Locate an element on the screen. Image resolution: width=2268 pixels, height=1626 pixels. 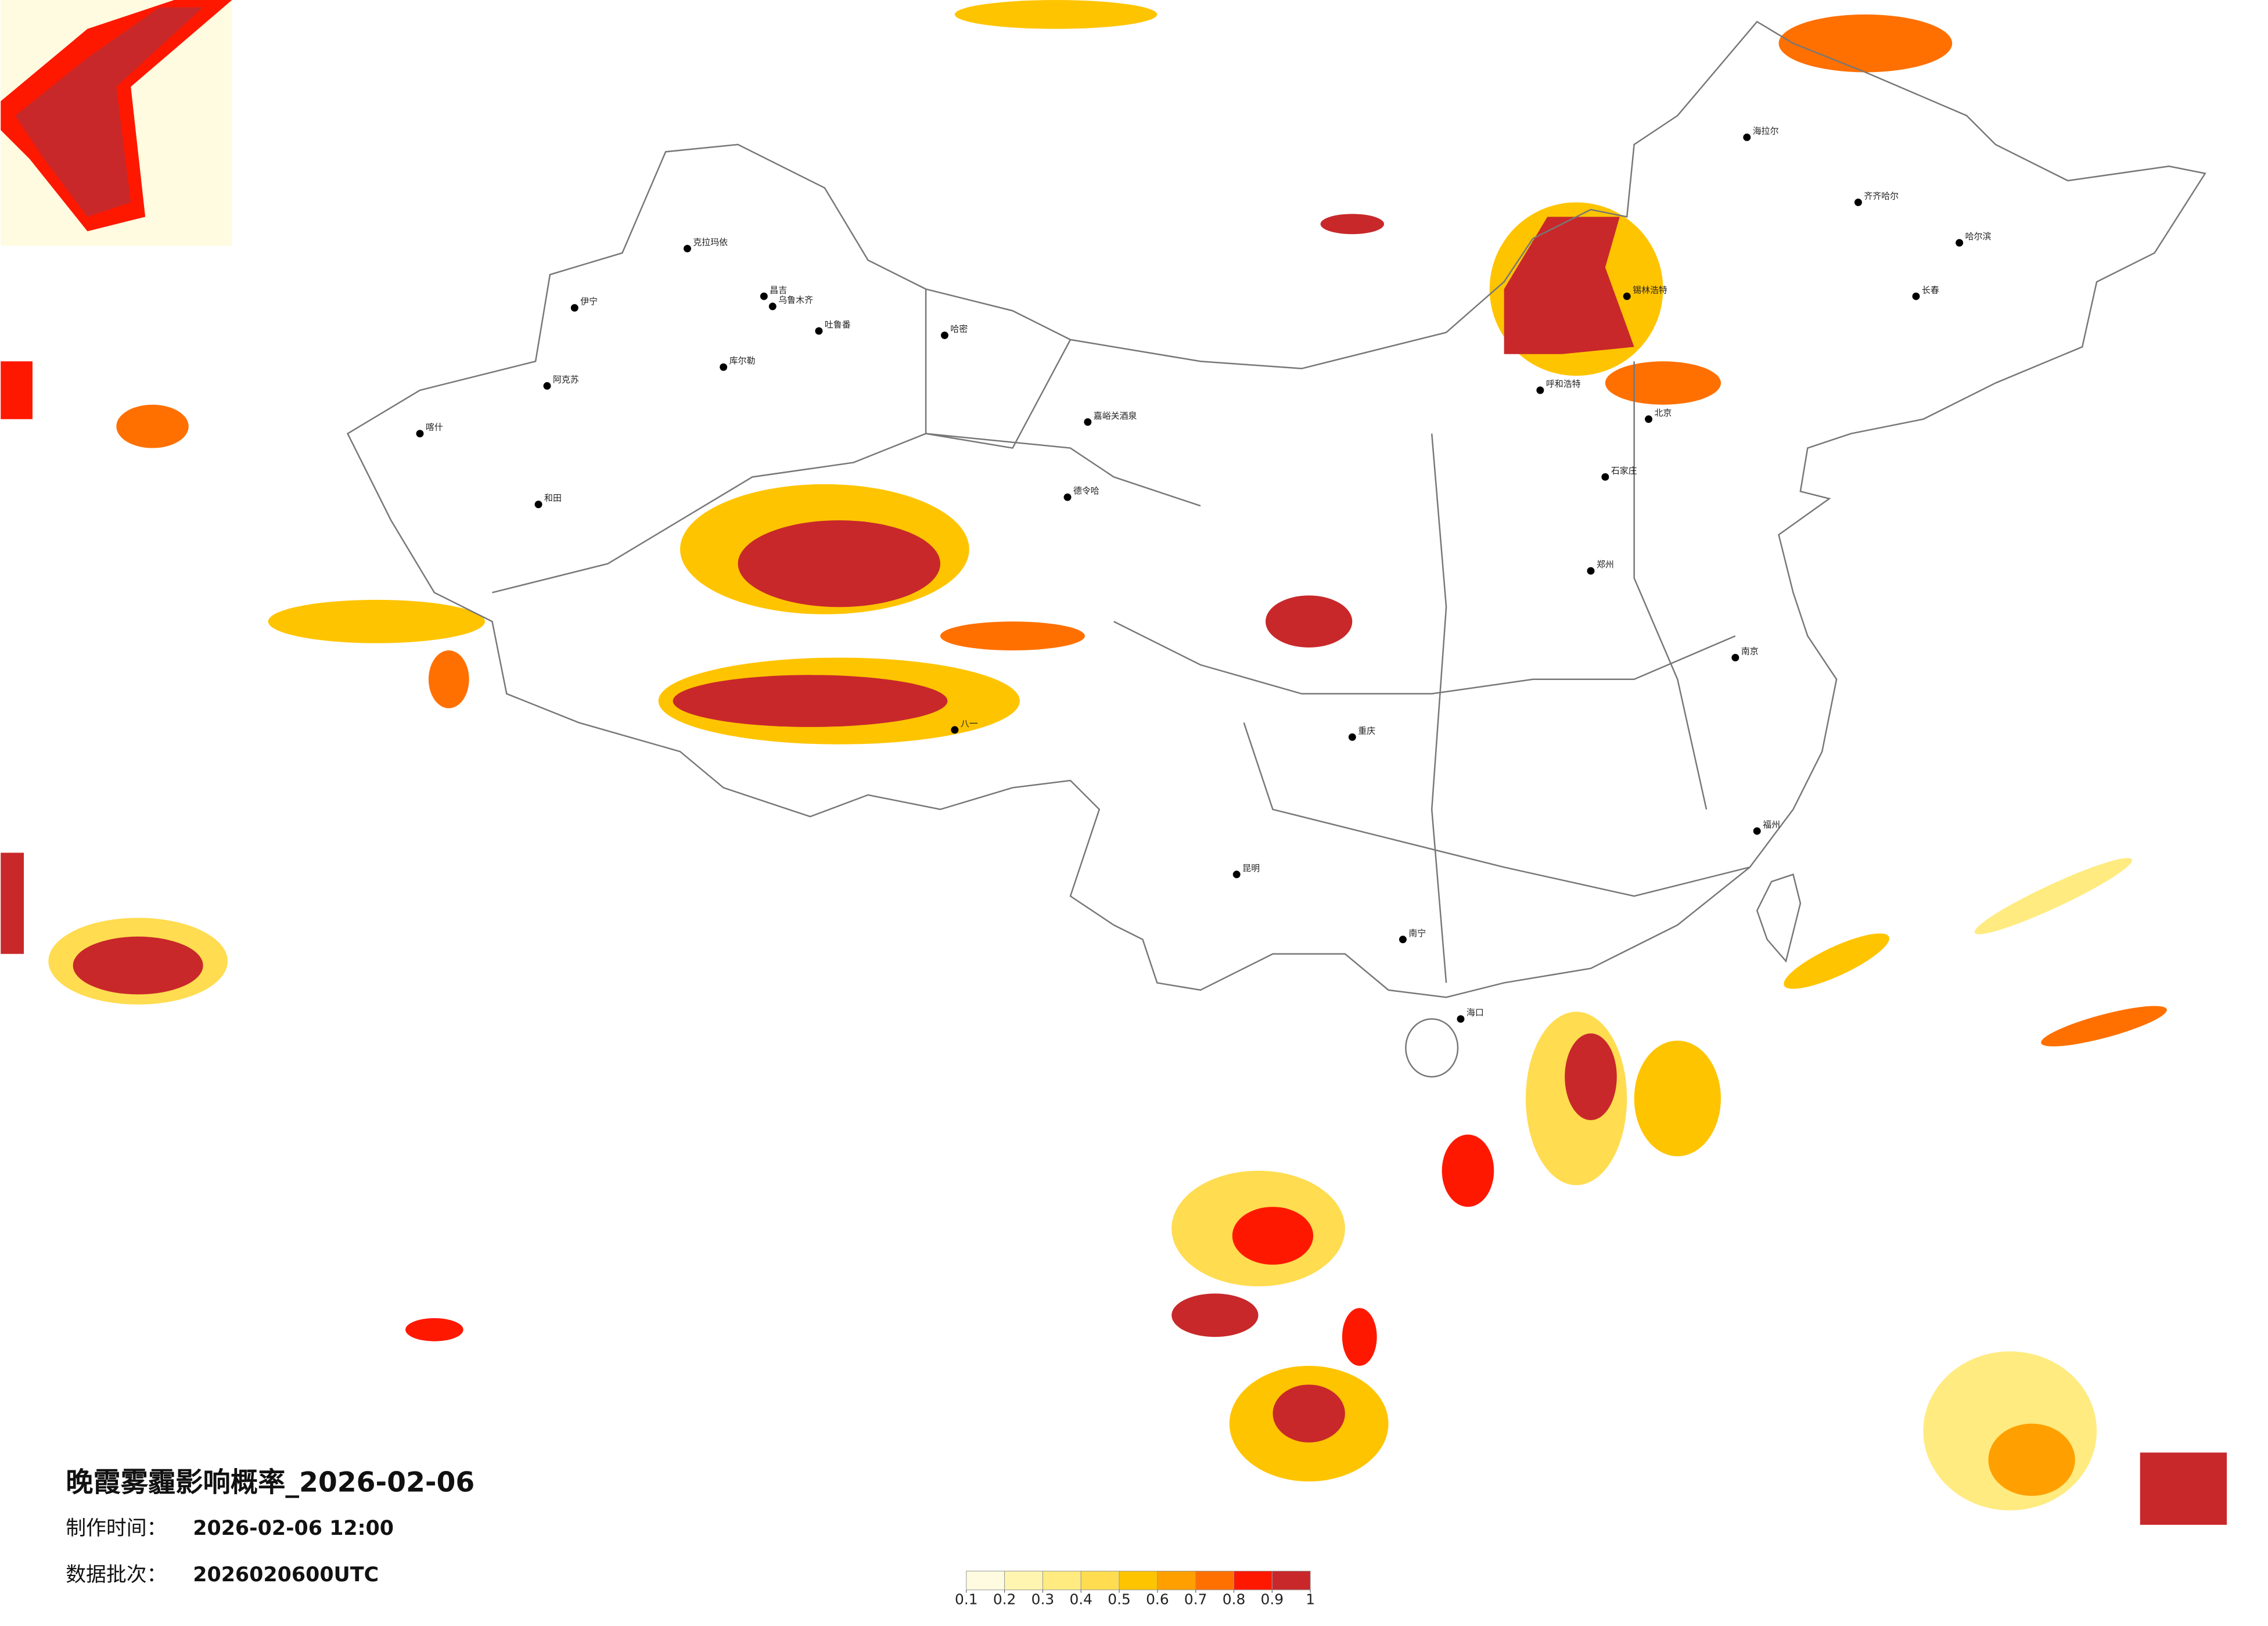
colorbar-label: 0.6 is located at coordinates (1157, 1599).